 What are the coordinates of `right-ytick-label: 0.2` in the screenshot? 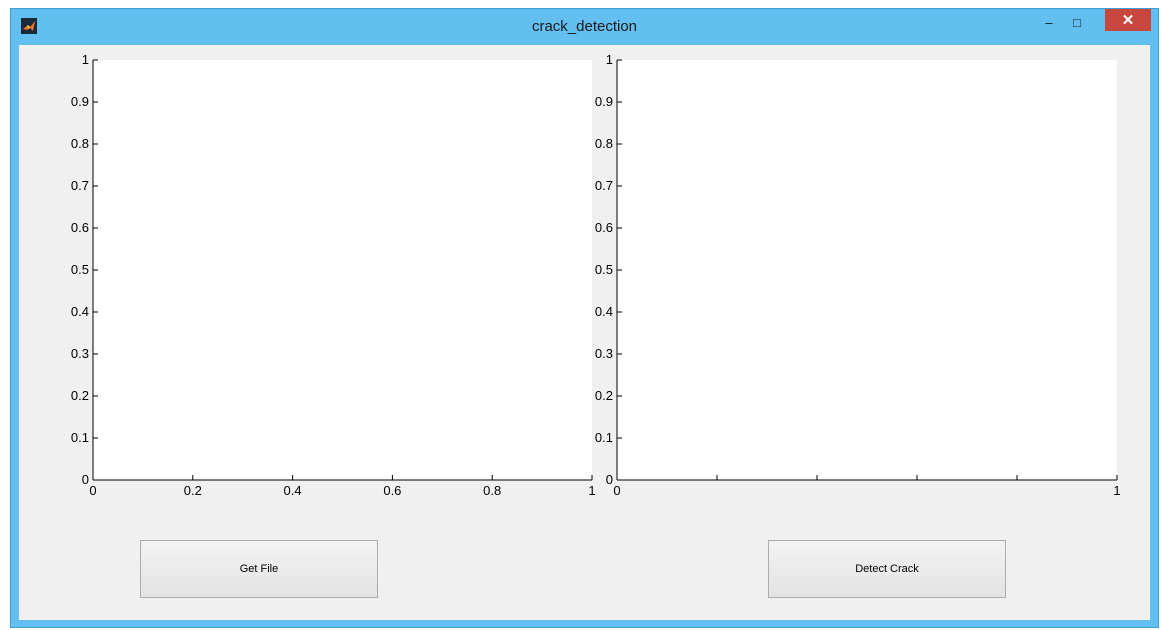 It's located at (603, 395).